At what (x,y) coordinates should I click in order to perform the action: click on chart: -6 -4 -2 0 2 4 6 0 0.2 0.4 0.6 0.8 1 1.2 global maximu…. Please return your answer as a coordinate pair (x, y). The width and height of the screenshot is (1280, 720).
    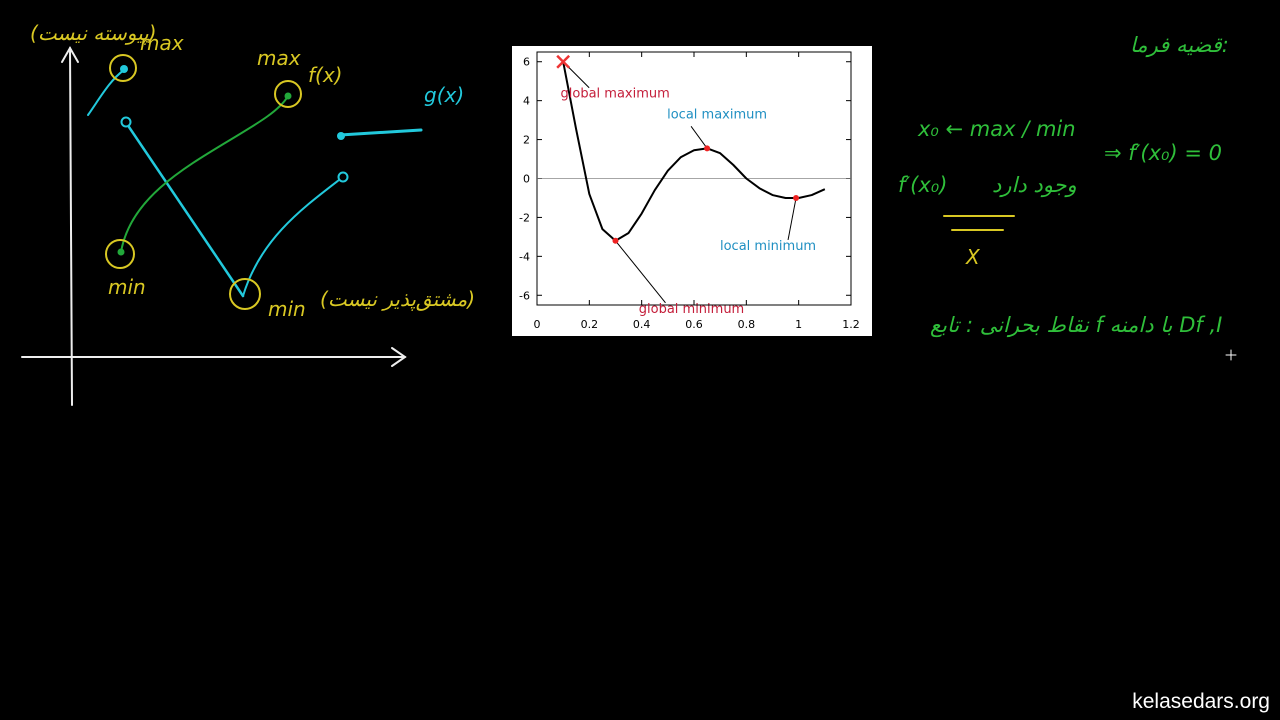
    Looking at the image, I should click on (689, 191).